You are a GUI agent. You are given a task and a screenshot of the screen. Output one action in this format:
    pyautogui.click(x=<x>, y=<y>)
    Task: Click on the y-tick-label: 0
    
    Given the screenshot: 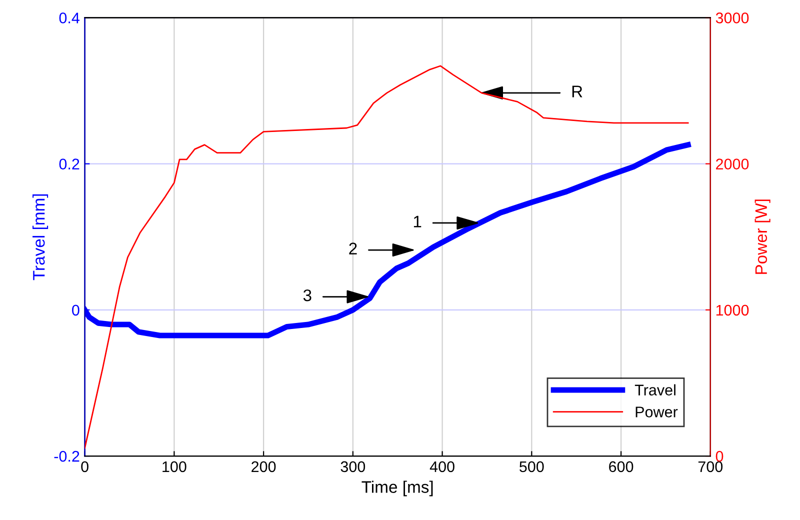 What is the action you would take?
    pyautogui.click(x=76, y=310)
    